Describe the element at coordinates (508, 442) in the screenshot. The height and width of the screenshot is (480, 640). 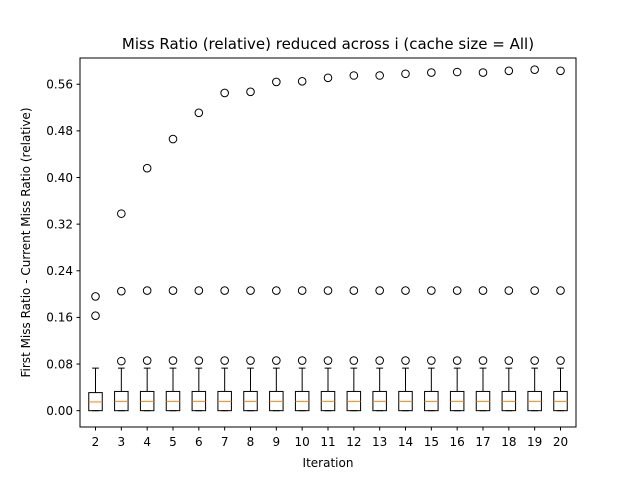
I see `x-tick-label: 18` at that location.